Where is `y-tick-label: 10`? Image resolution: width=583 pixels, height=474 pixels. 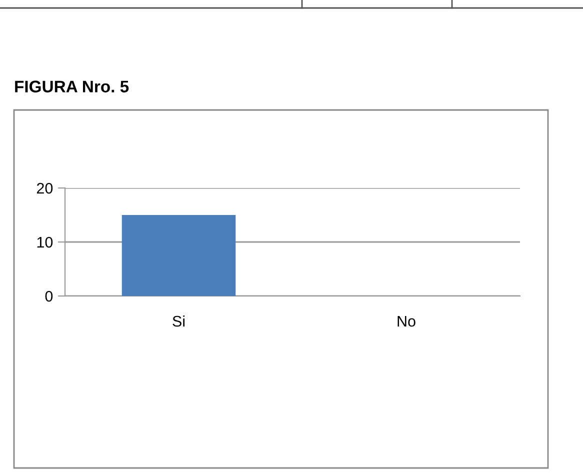
y-tick-label: 10 is located at coordinates (45, 242).